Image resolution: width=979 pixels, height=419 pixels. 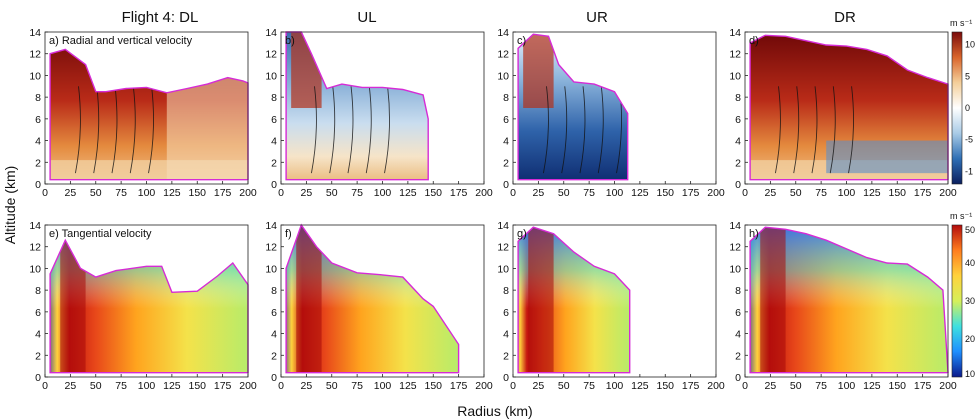 What do you see at coordinates (223, 386) in the screenshot?
I see `panel-e-x-tick-label: 175` at bounding box center [223, 386].